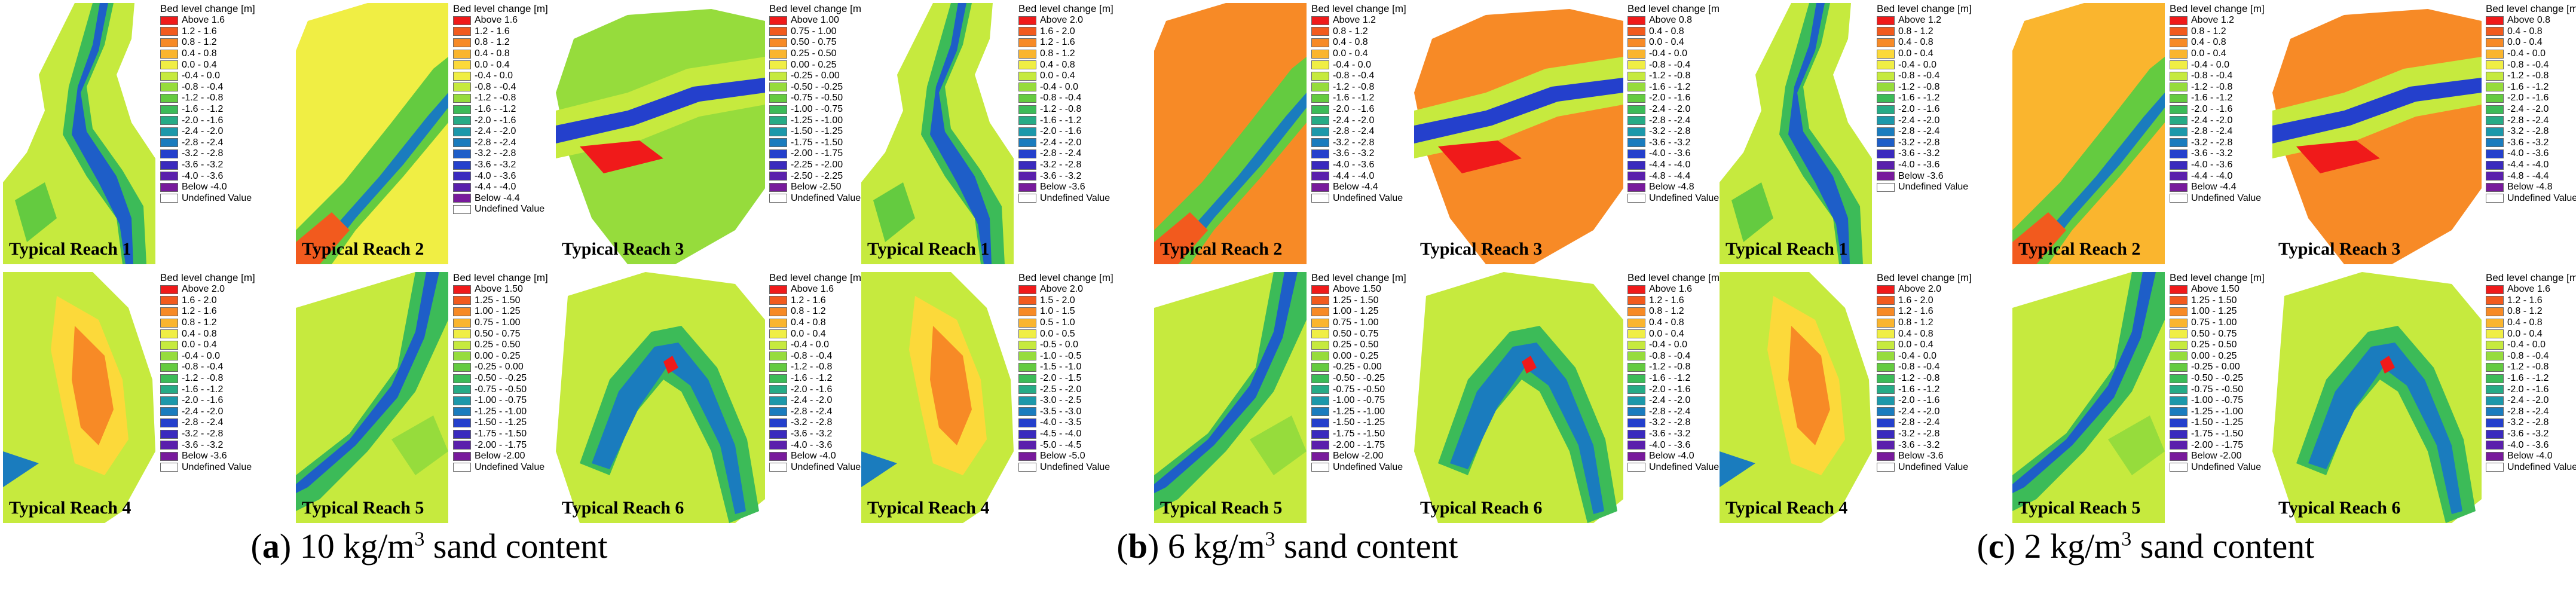 This screenshot has width=2576, height=596. What do you see at coordinates (1057, 64) in the screenshot?
I see `legend-label: 0.4 - 0.8` at bounding box center [1057, 64].